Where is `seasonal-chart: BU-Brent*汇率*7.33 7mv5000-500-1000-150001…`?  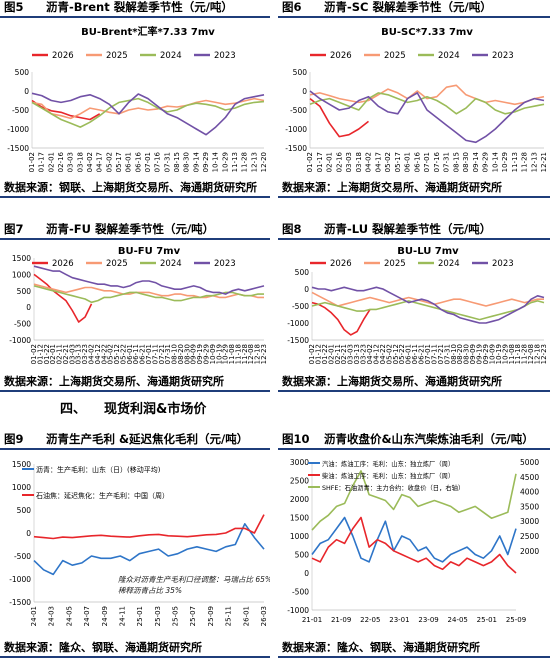 seasonal-chart: BU-Brent*汇率*7.33 7mv5000-500-1000-150001… is located at coordinates (137, 98).